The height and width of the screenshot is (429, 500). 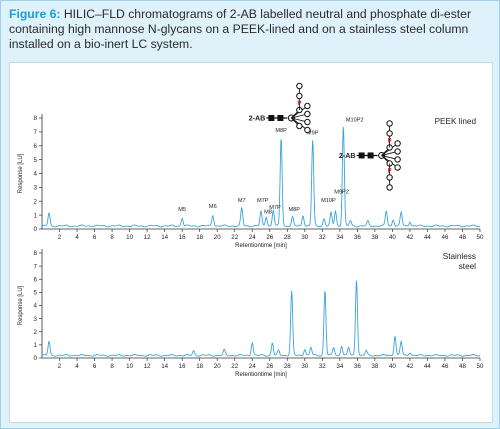 What do you see at coordinates (129, 366) in the screenshot?
I see `panel-2-x-tick-label: 10` at bounding box center [129, 366].